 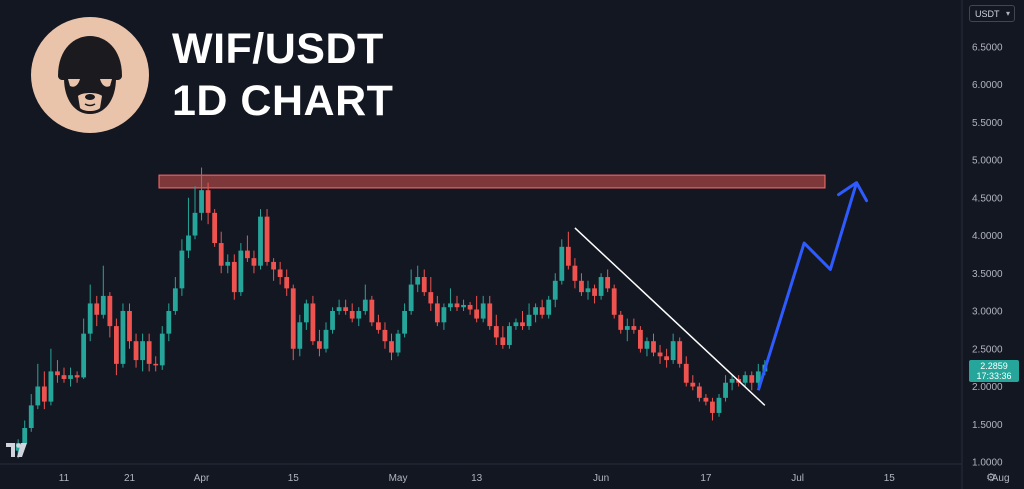 I want to click on settings-gear-icon: ⚙, so click(x=991, y=478).